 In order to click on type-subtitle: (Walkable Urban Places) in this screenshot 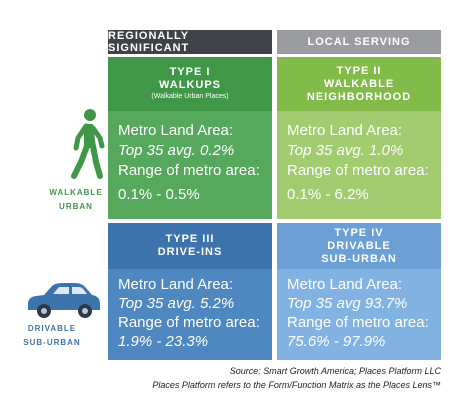, I will do `click(190, 96)`.